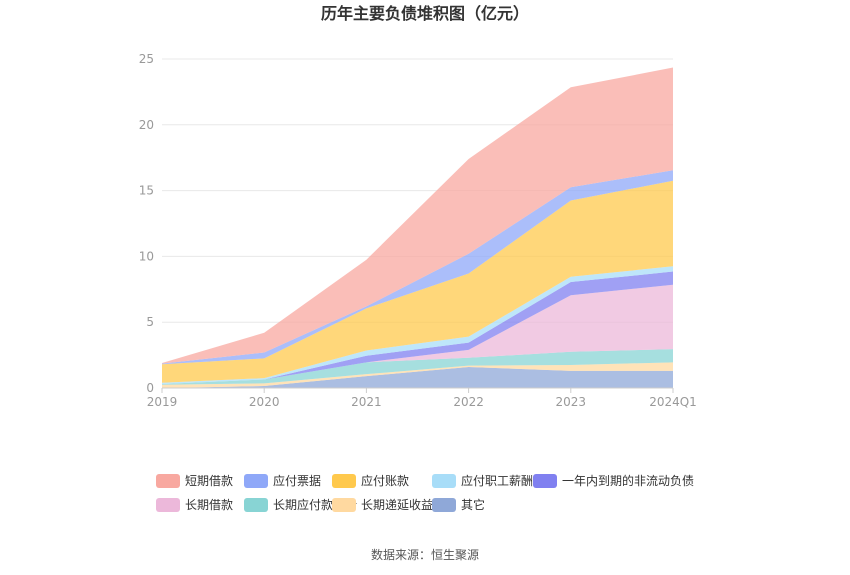  Describe the element at coordinates (571, 402) in the screenshot. I see `x-tick-label: 2023` at that location.